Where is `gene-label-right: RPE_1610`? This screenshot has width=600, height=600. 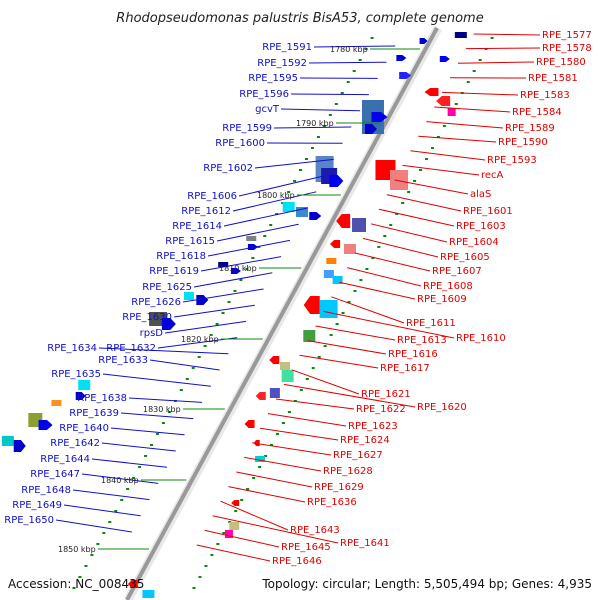
gene-label-right: RPE_1610 is located at coordinates (481, 338).